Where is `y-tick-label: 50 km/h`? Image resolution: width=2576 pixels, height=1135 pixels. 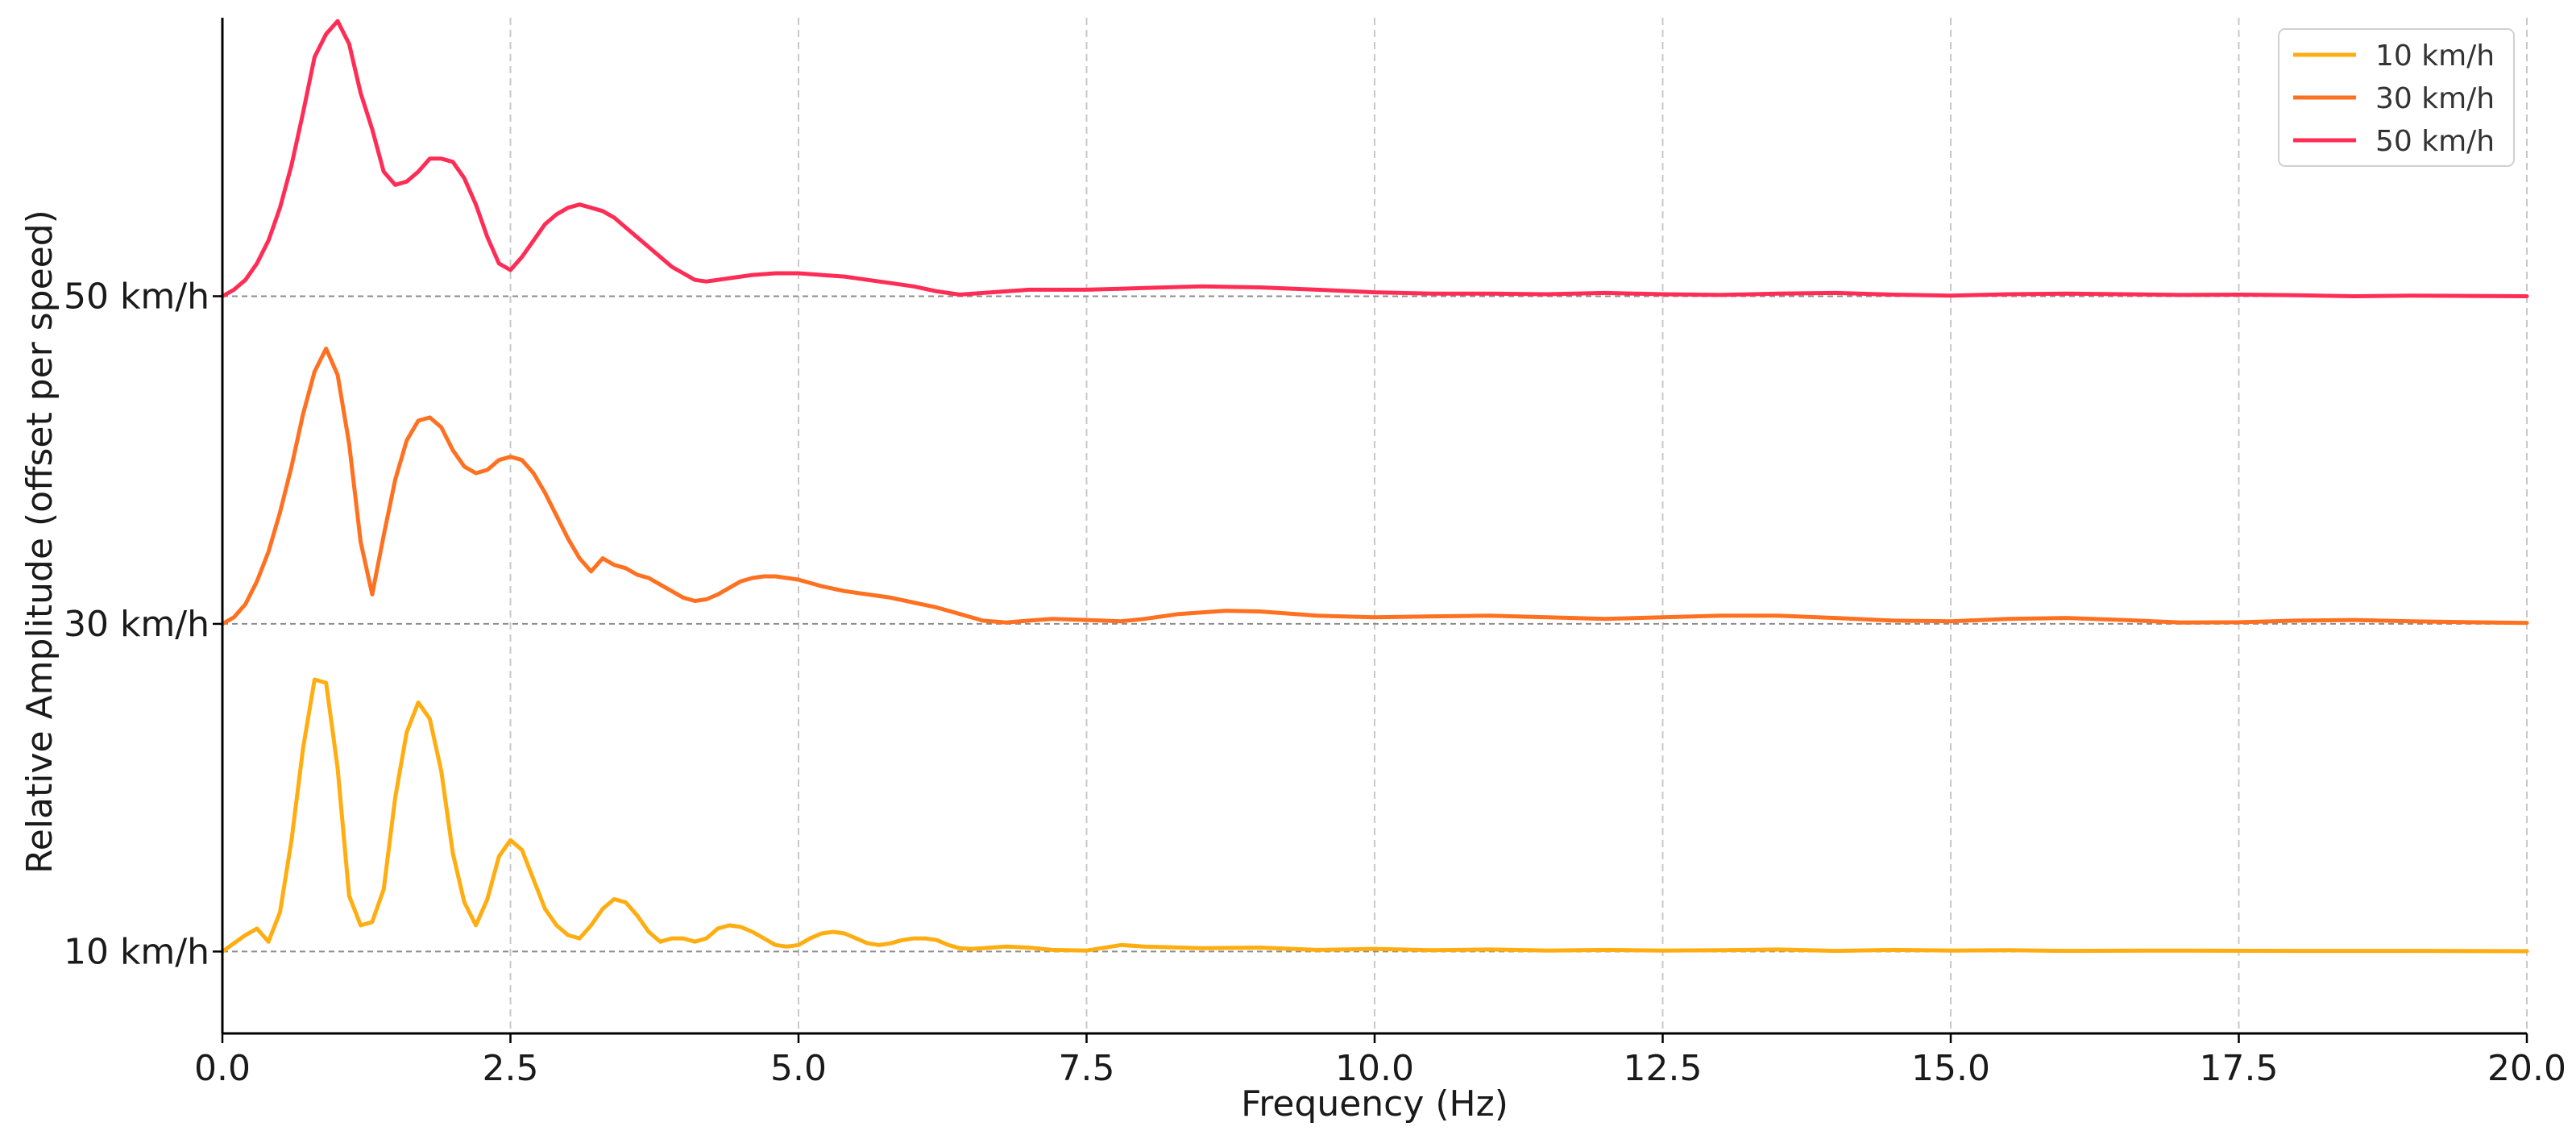
y-tick-label: 50 km/h is located at coordinates (136, 296).